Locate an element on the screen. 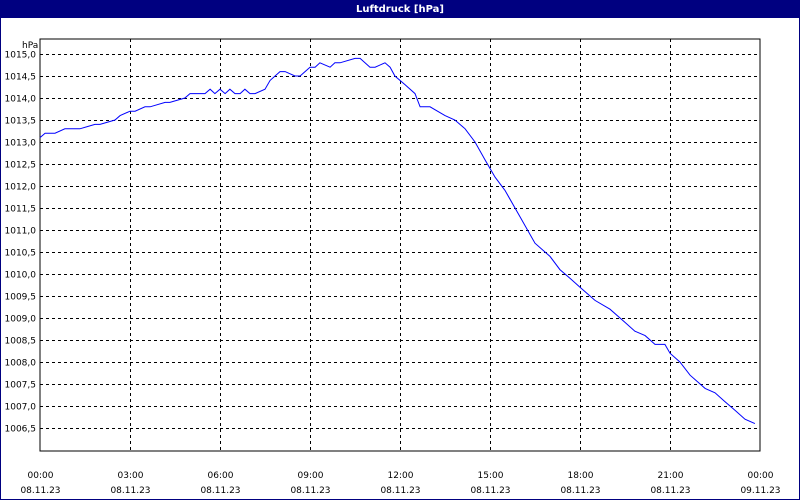  y-tick-label: 1009,5 is located at coordinates (21, 298).